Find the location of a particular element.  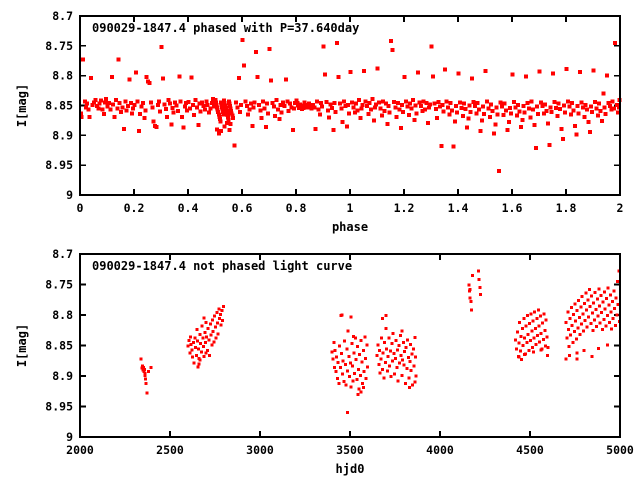

y-tick-label: 8.75 is located at coordinates (59, 285).